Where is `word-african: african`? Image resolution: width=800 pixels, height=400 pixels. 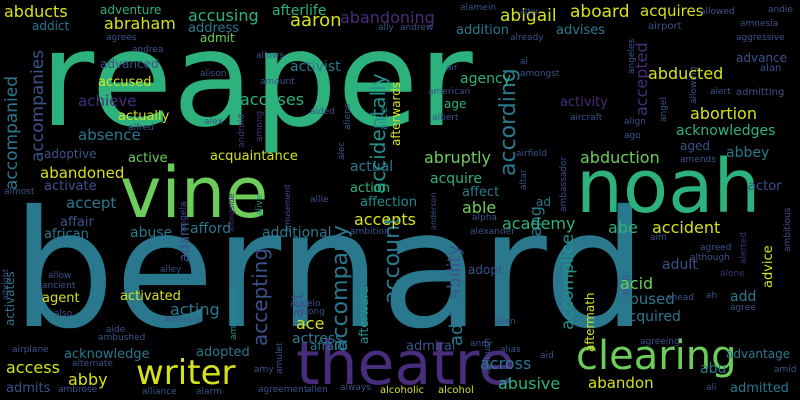
word-african: african is located at coordinates (66, 234).